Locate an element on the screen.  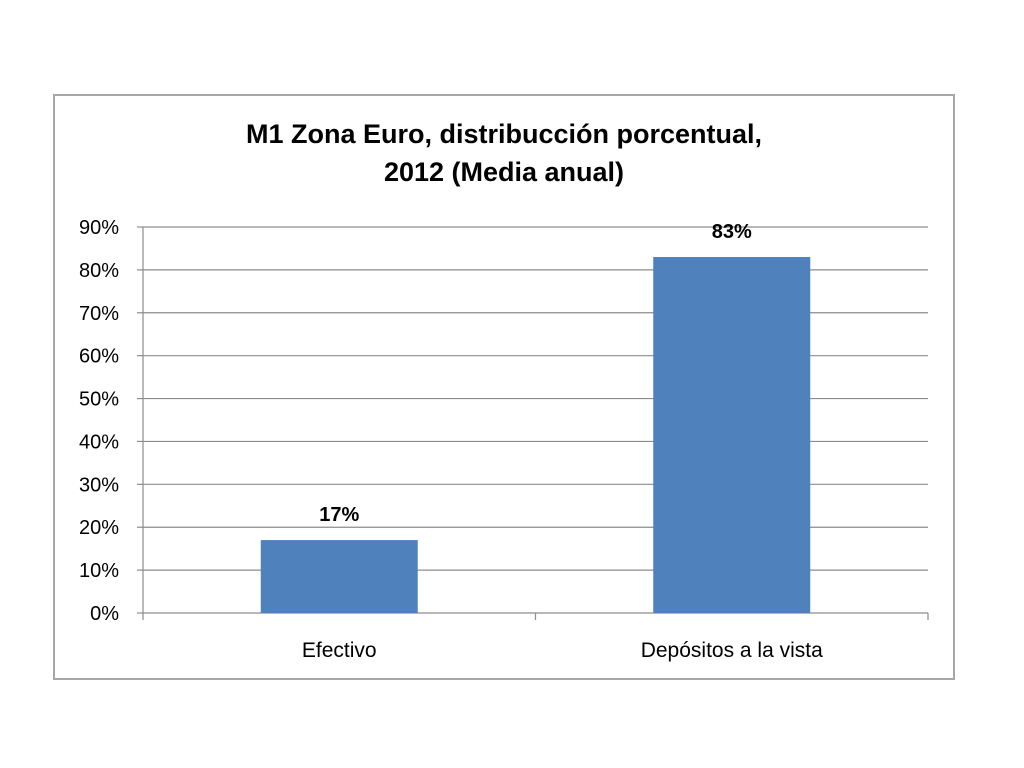
x-tick-label: Efectivo is located at coordinates (339, 650).